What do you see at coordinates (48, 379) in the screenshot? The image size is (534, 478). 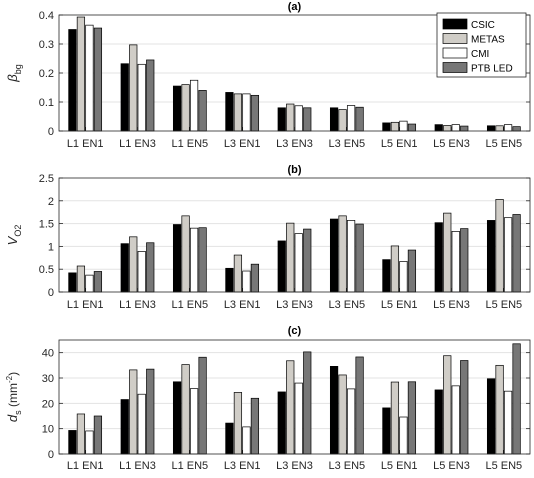 I see `y-tick-label: 30` at bounding box center [48, 379].